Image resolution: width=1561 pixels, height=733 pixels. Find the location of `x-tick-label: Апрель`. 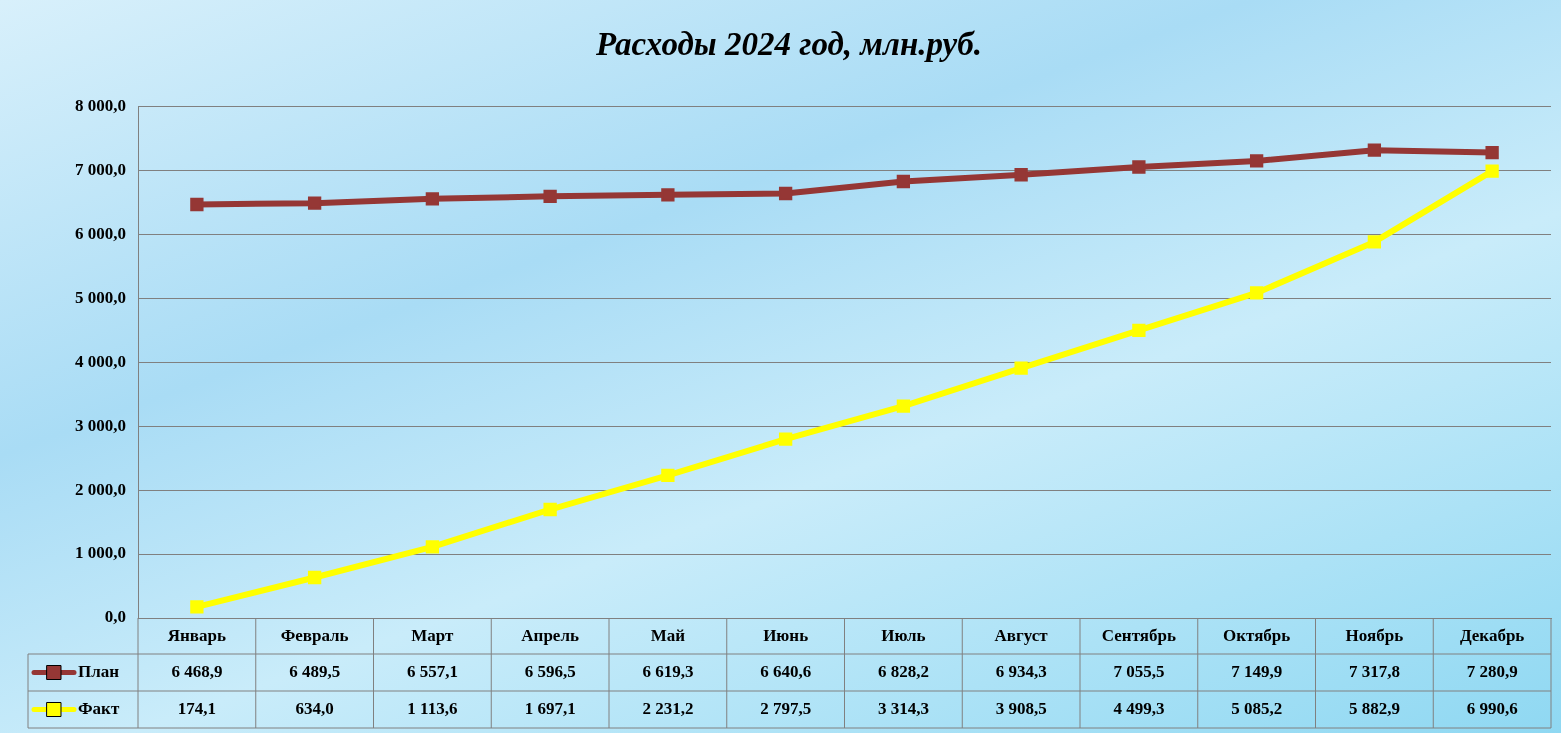

x-tick-label: Апрель is located at coordinates (550, 635).